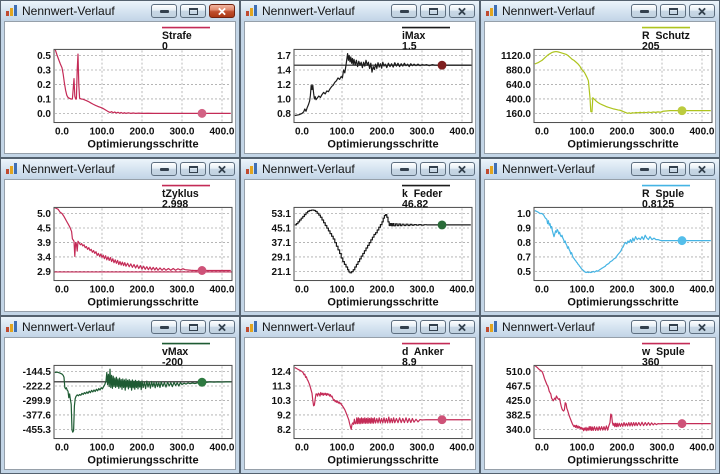 This screenshot has width=720, height=474. I want to click on legend-name: iMax, so click(413, 36).